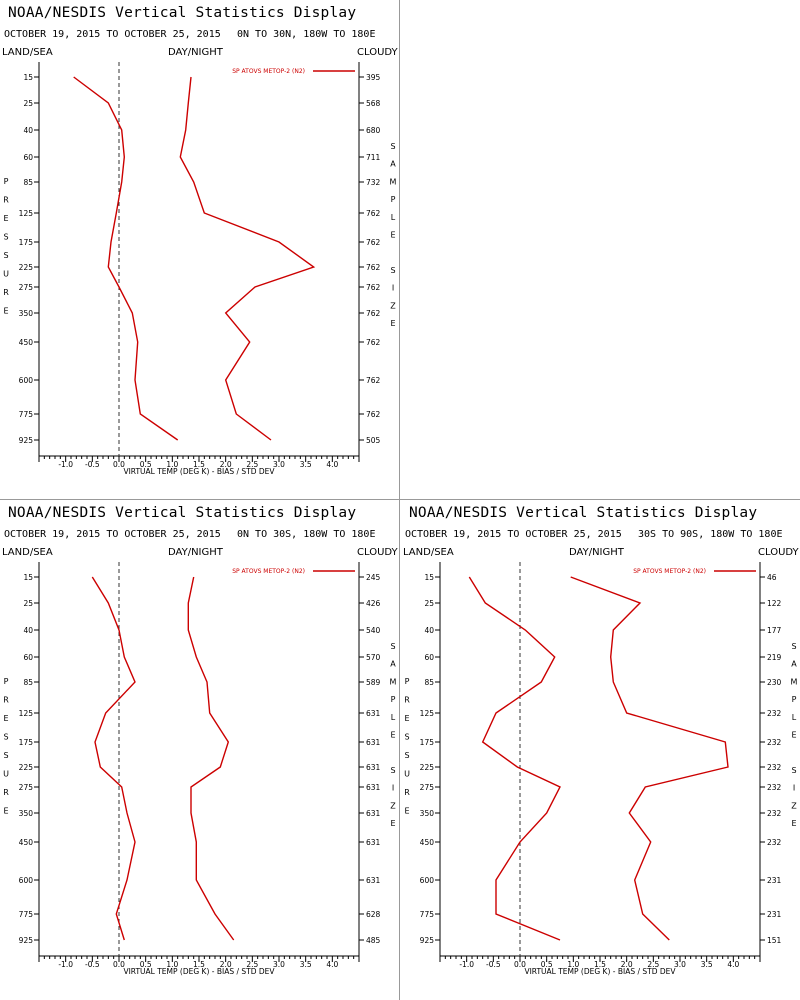 The height and width of the screenshot is (1000, 800). What do you see at coordinates (794, 717) in the screenshot?
I see `sample-size-axis-letter: L` at bounding box center [794, 717].